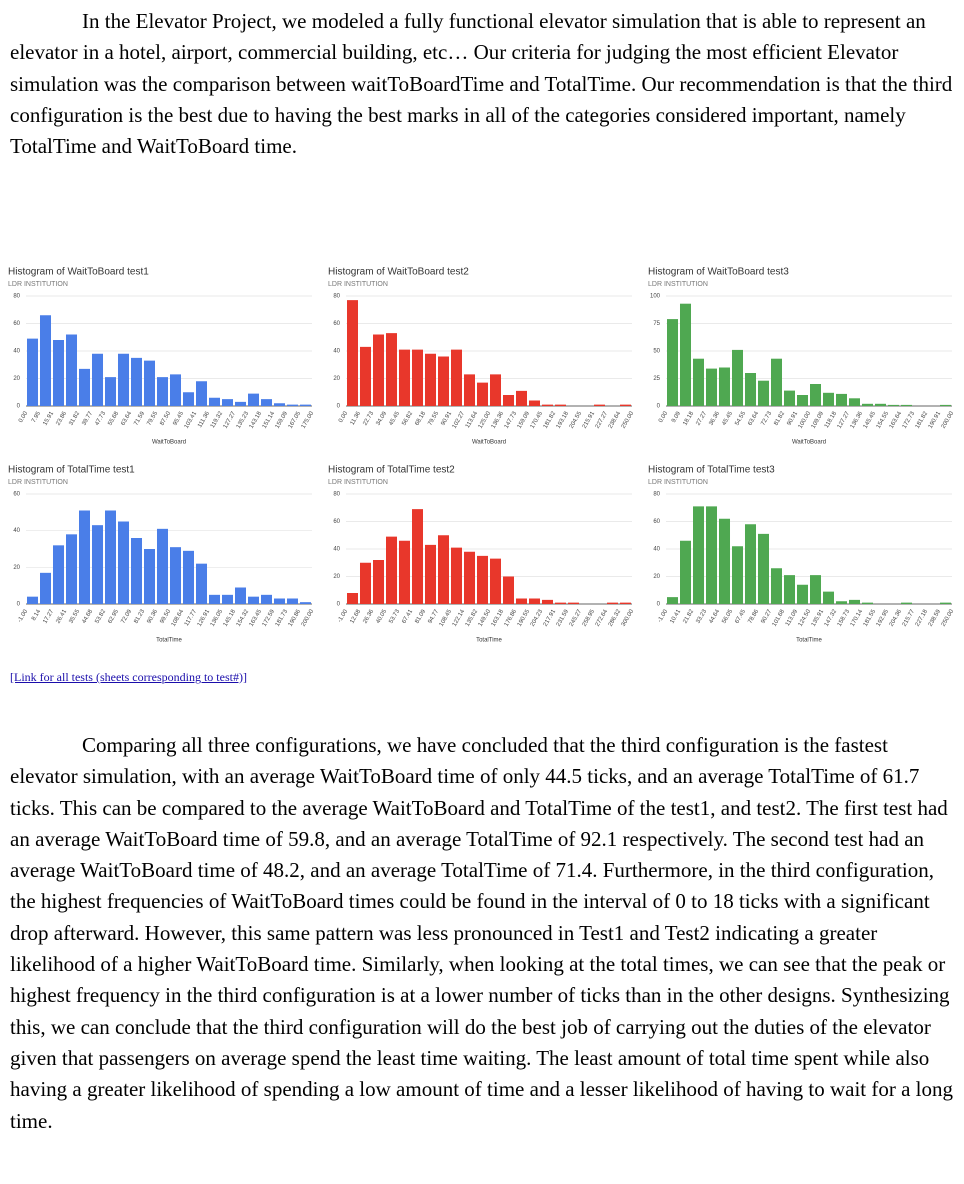 This screenshot has width=964, height=1184. Describe the element at coordinates (407, 616) in the screenshot. I see `x-tick-label: 67.41` at that location.